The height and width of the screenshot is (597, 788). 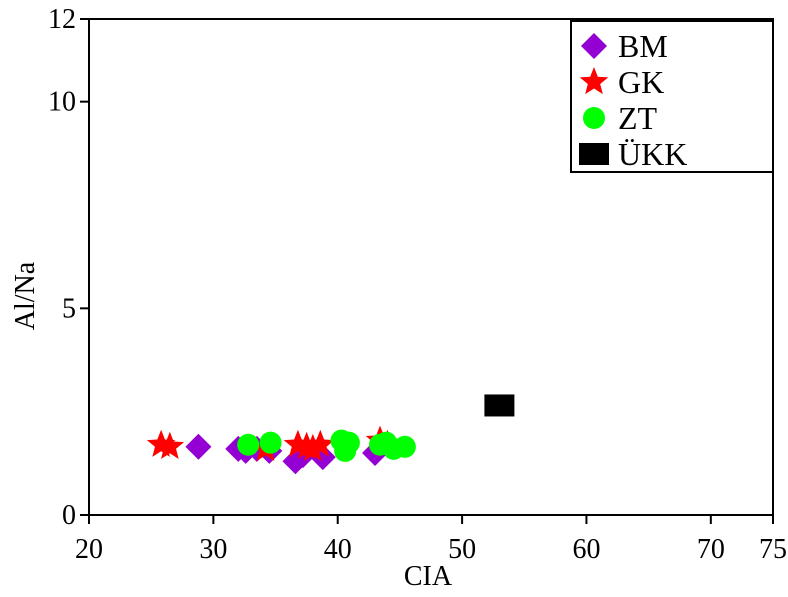 What do you see at coordinates (594, 81) in the screenshot?
I see `legend-marker-star` at bounding box center [594, 81].